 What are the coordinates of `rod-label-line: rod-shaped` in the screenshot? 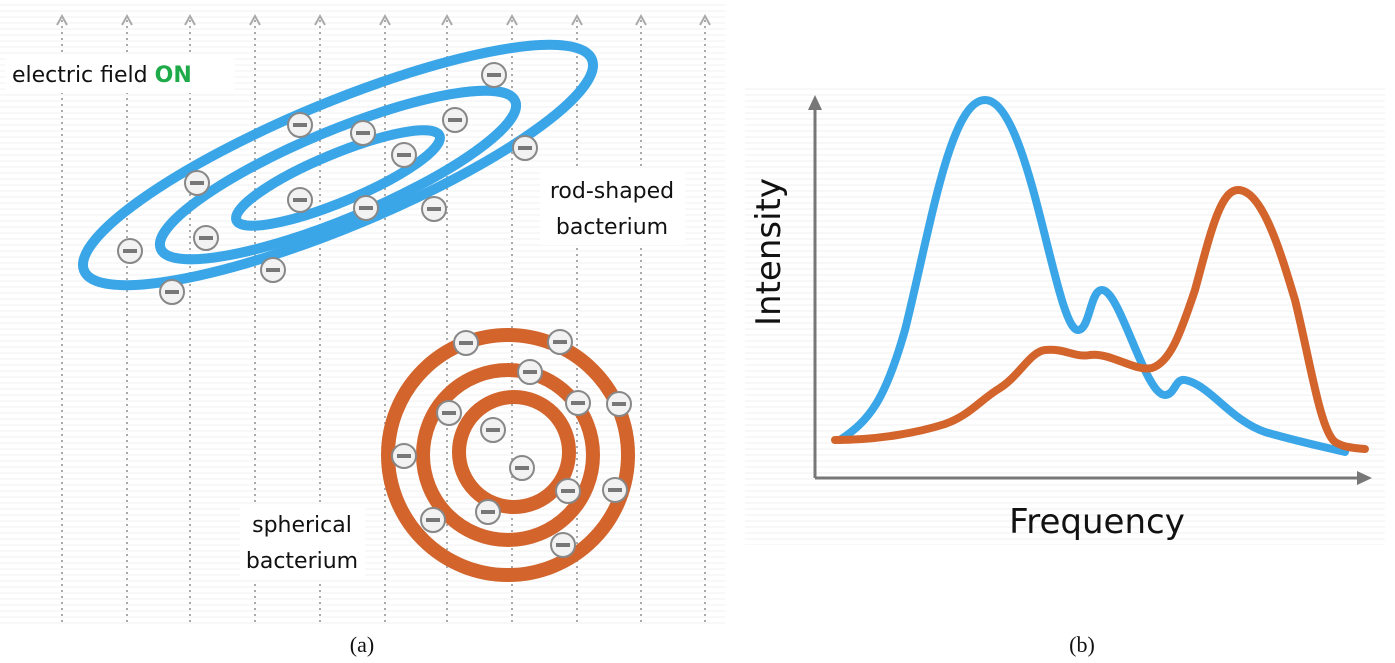 It's located at (612, 191).